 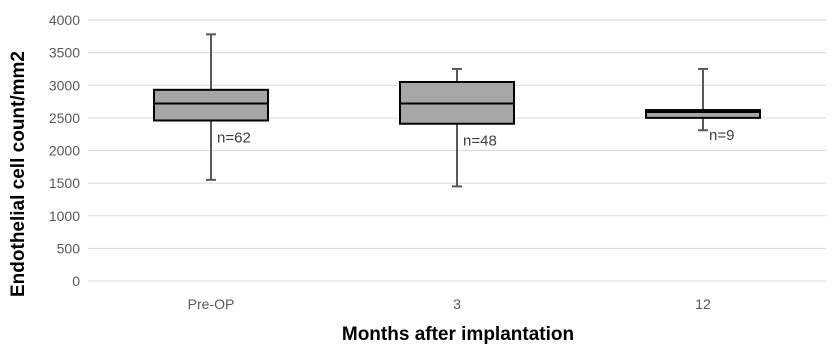 What do you see at coordinates (64, 53) in the screenshot?
I see `y-tick-label: 3500` at bounding box center [64, 53].